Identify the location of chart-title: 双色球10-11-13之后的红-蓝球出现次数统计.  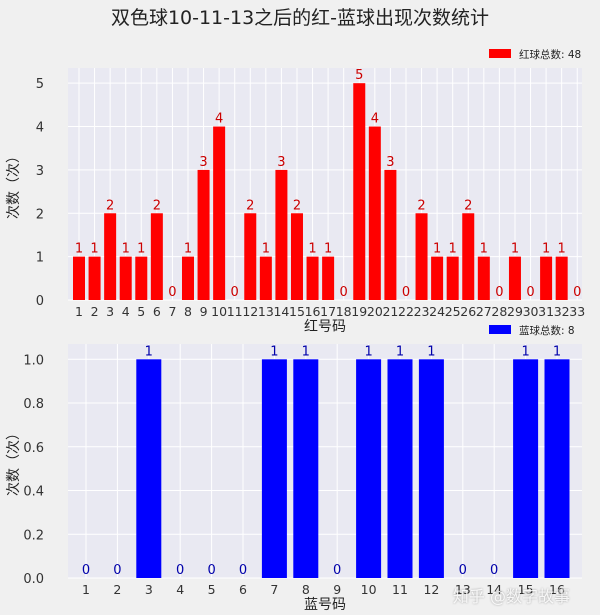
(300, 18).